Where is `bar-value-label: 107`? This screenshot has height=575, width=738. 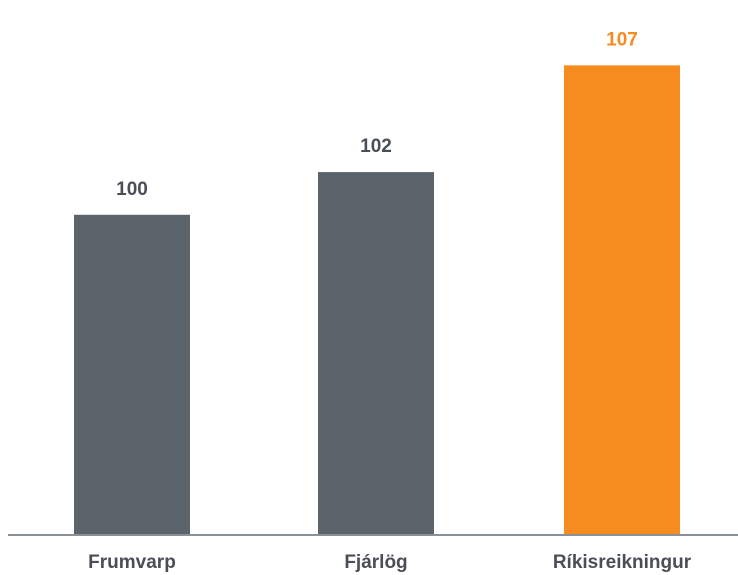
bar-value-label: 107 is located at coordinates (622, 39).